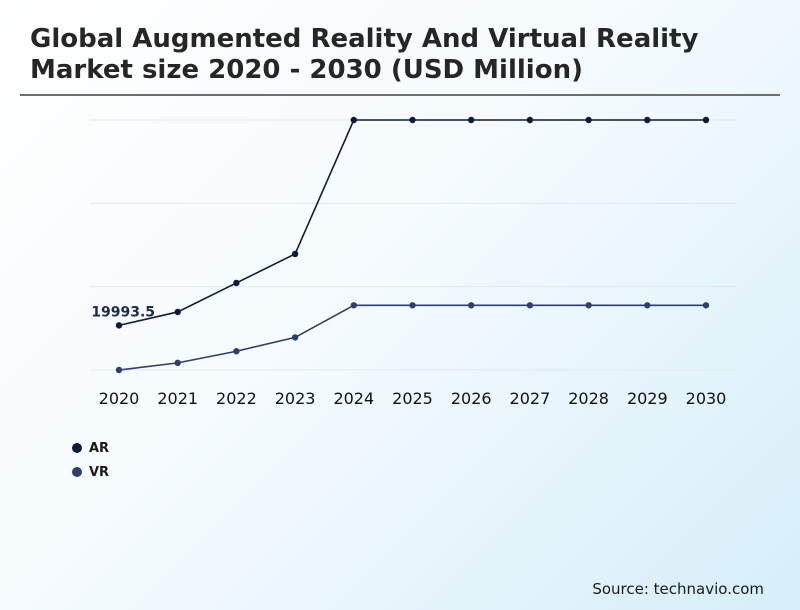  What do you see at coordinates (295, 254) in the screenshot?
I see `data-point-ar-2023` at bounding box center [295, 254].